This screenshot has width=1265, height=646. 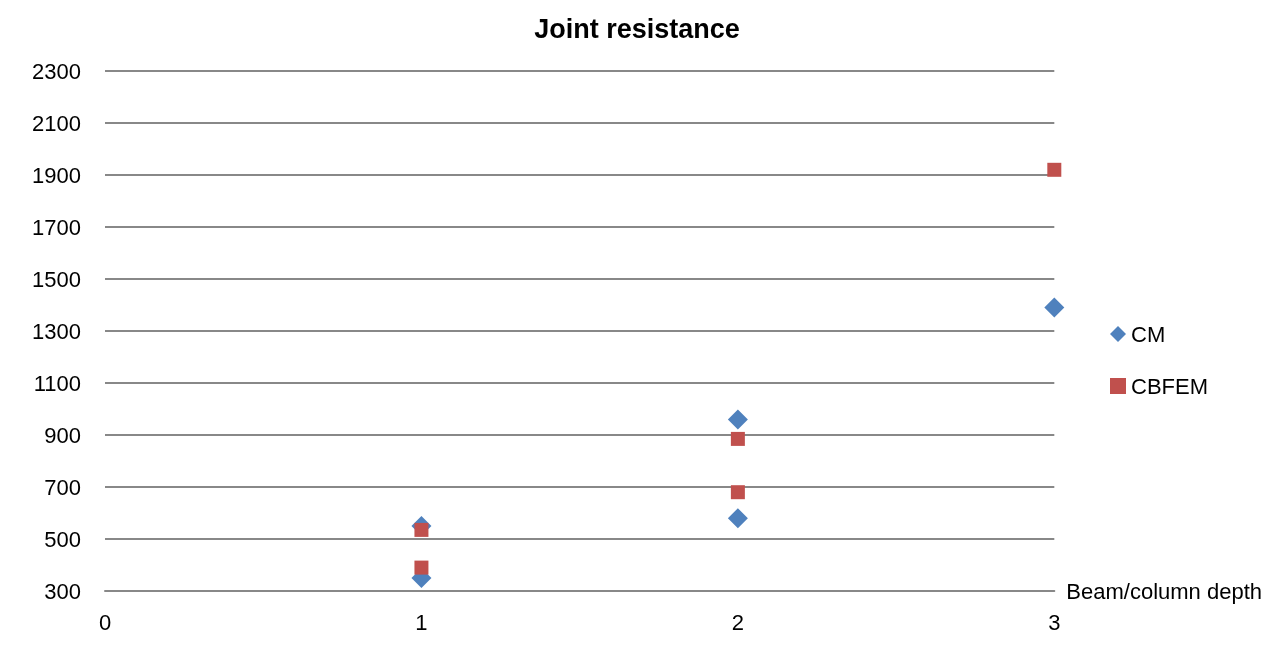 I want to click on legend-label: CM, so click(x=1148, y=334).